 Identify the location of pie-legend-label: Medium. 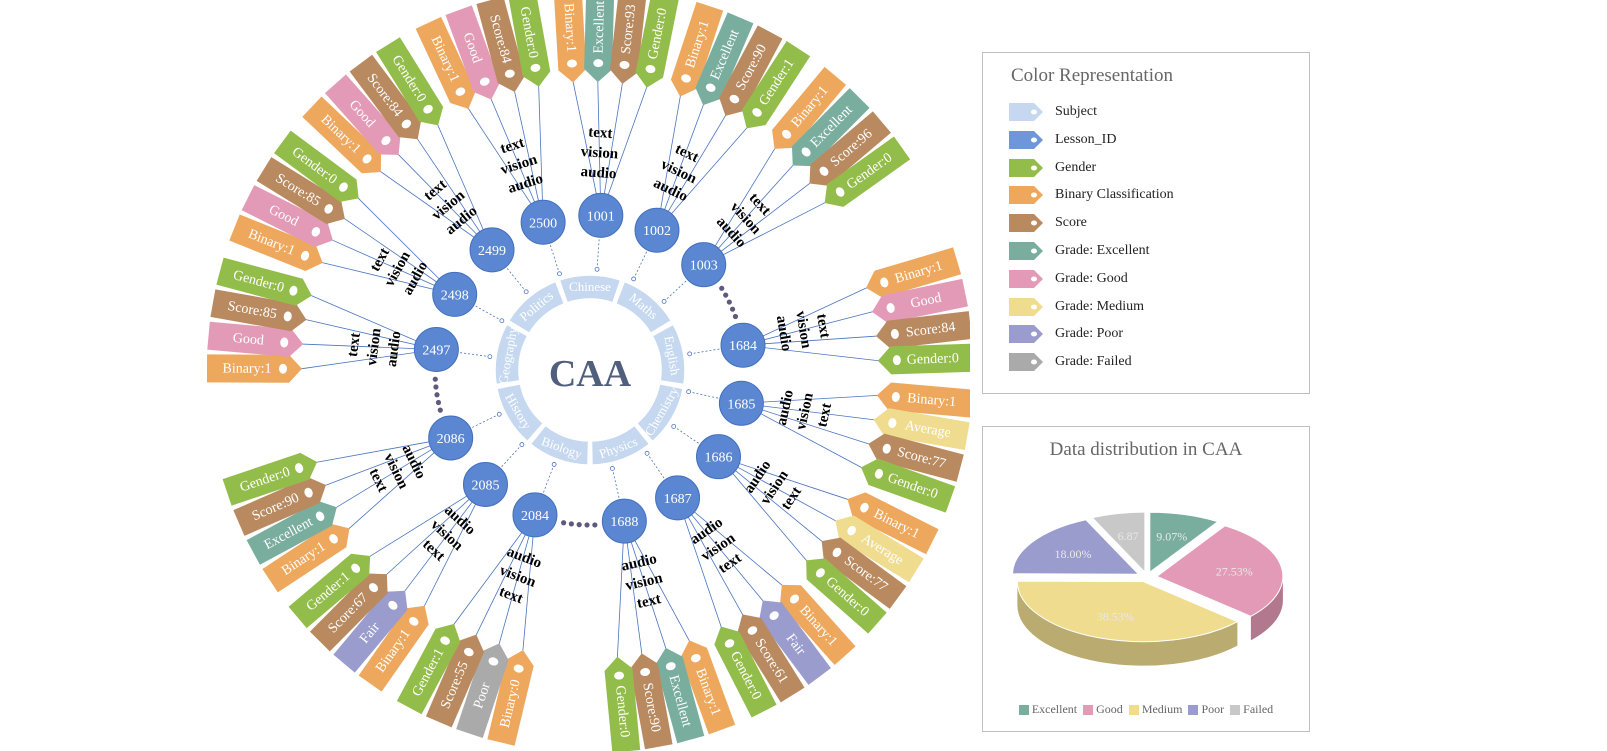
(1162, 709).